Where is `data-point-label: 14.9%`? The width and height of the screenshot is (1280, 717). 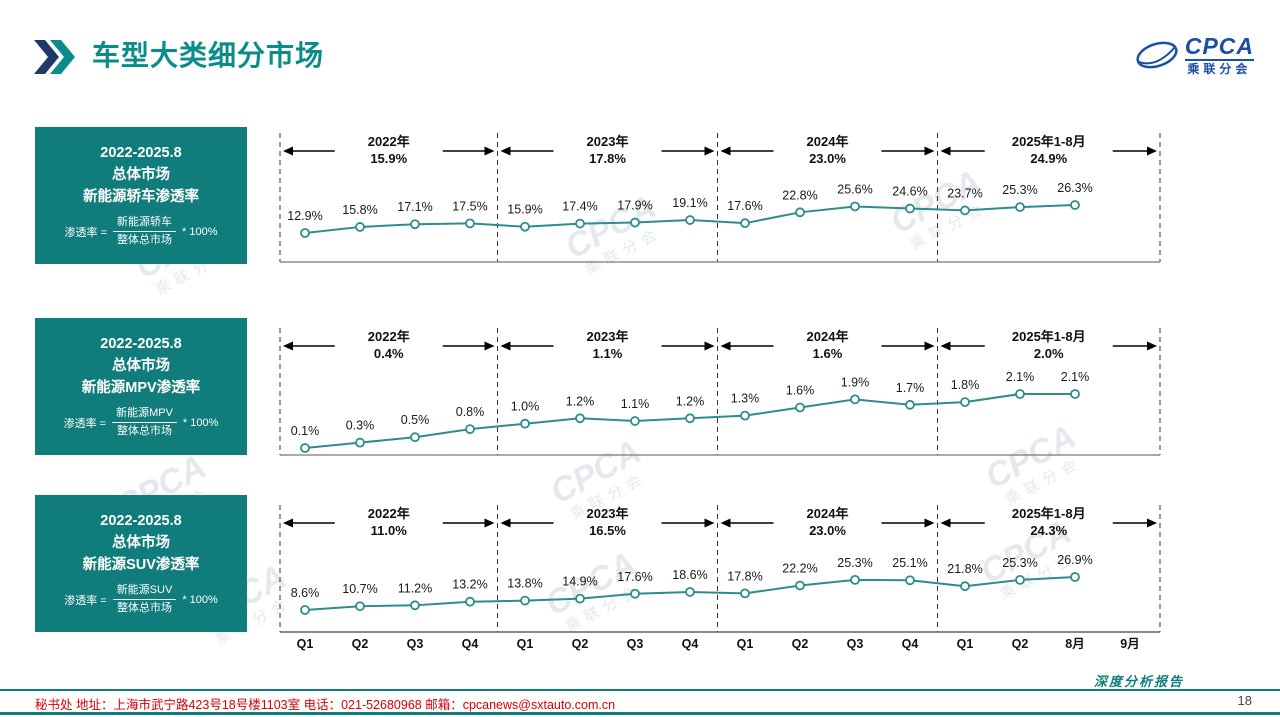 data-point-label: 14.9% is located at coordinates (579, 582).